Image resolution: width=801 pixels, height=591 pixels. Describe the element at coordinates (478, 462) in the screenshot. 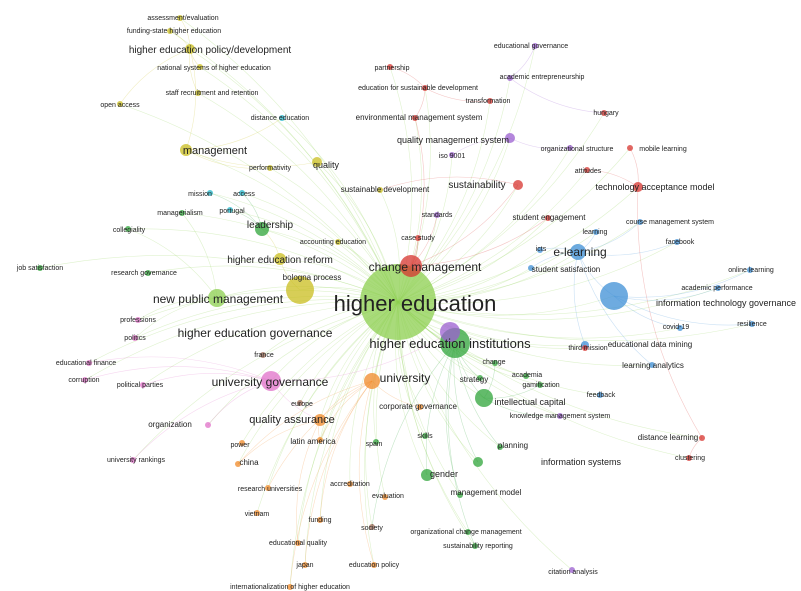

I see `node-information-systems` at that location.